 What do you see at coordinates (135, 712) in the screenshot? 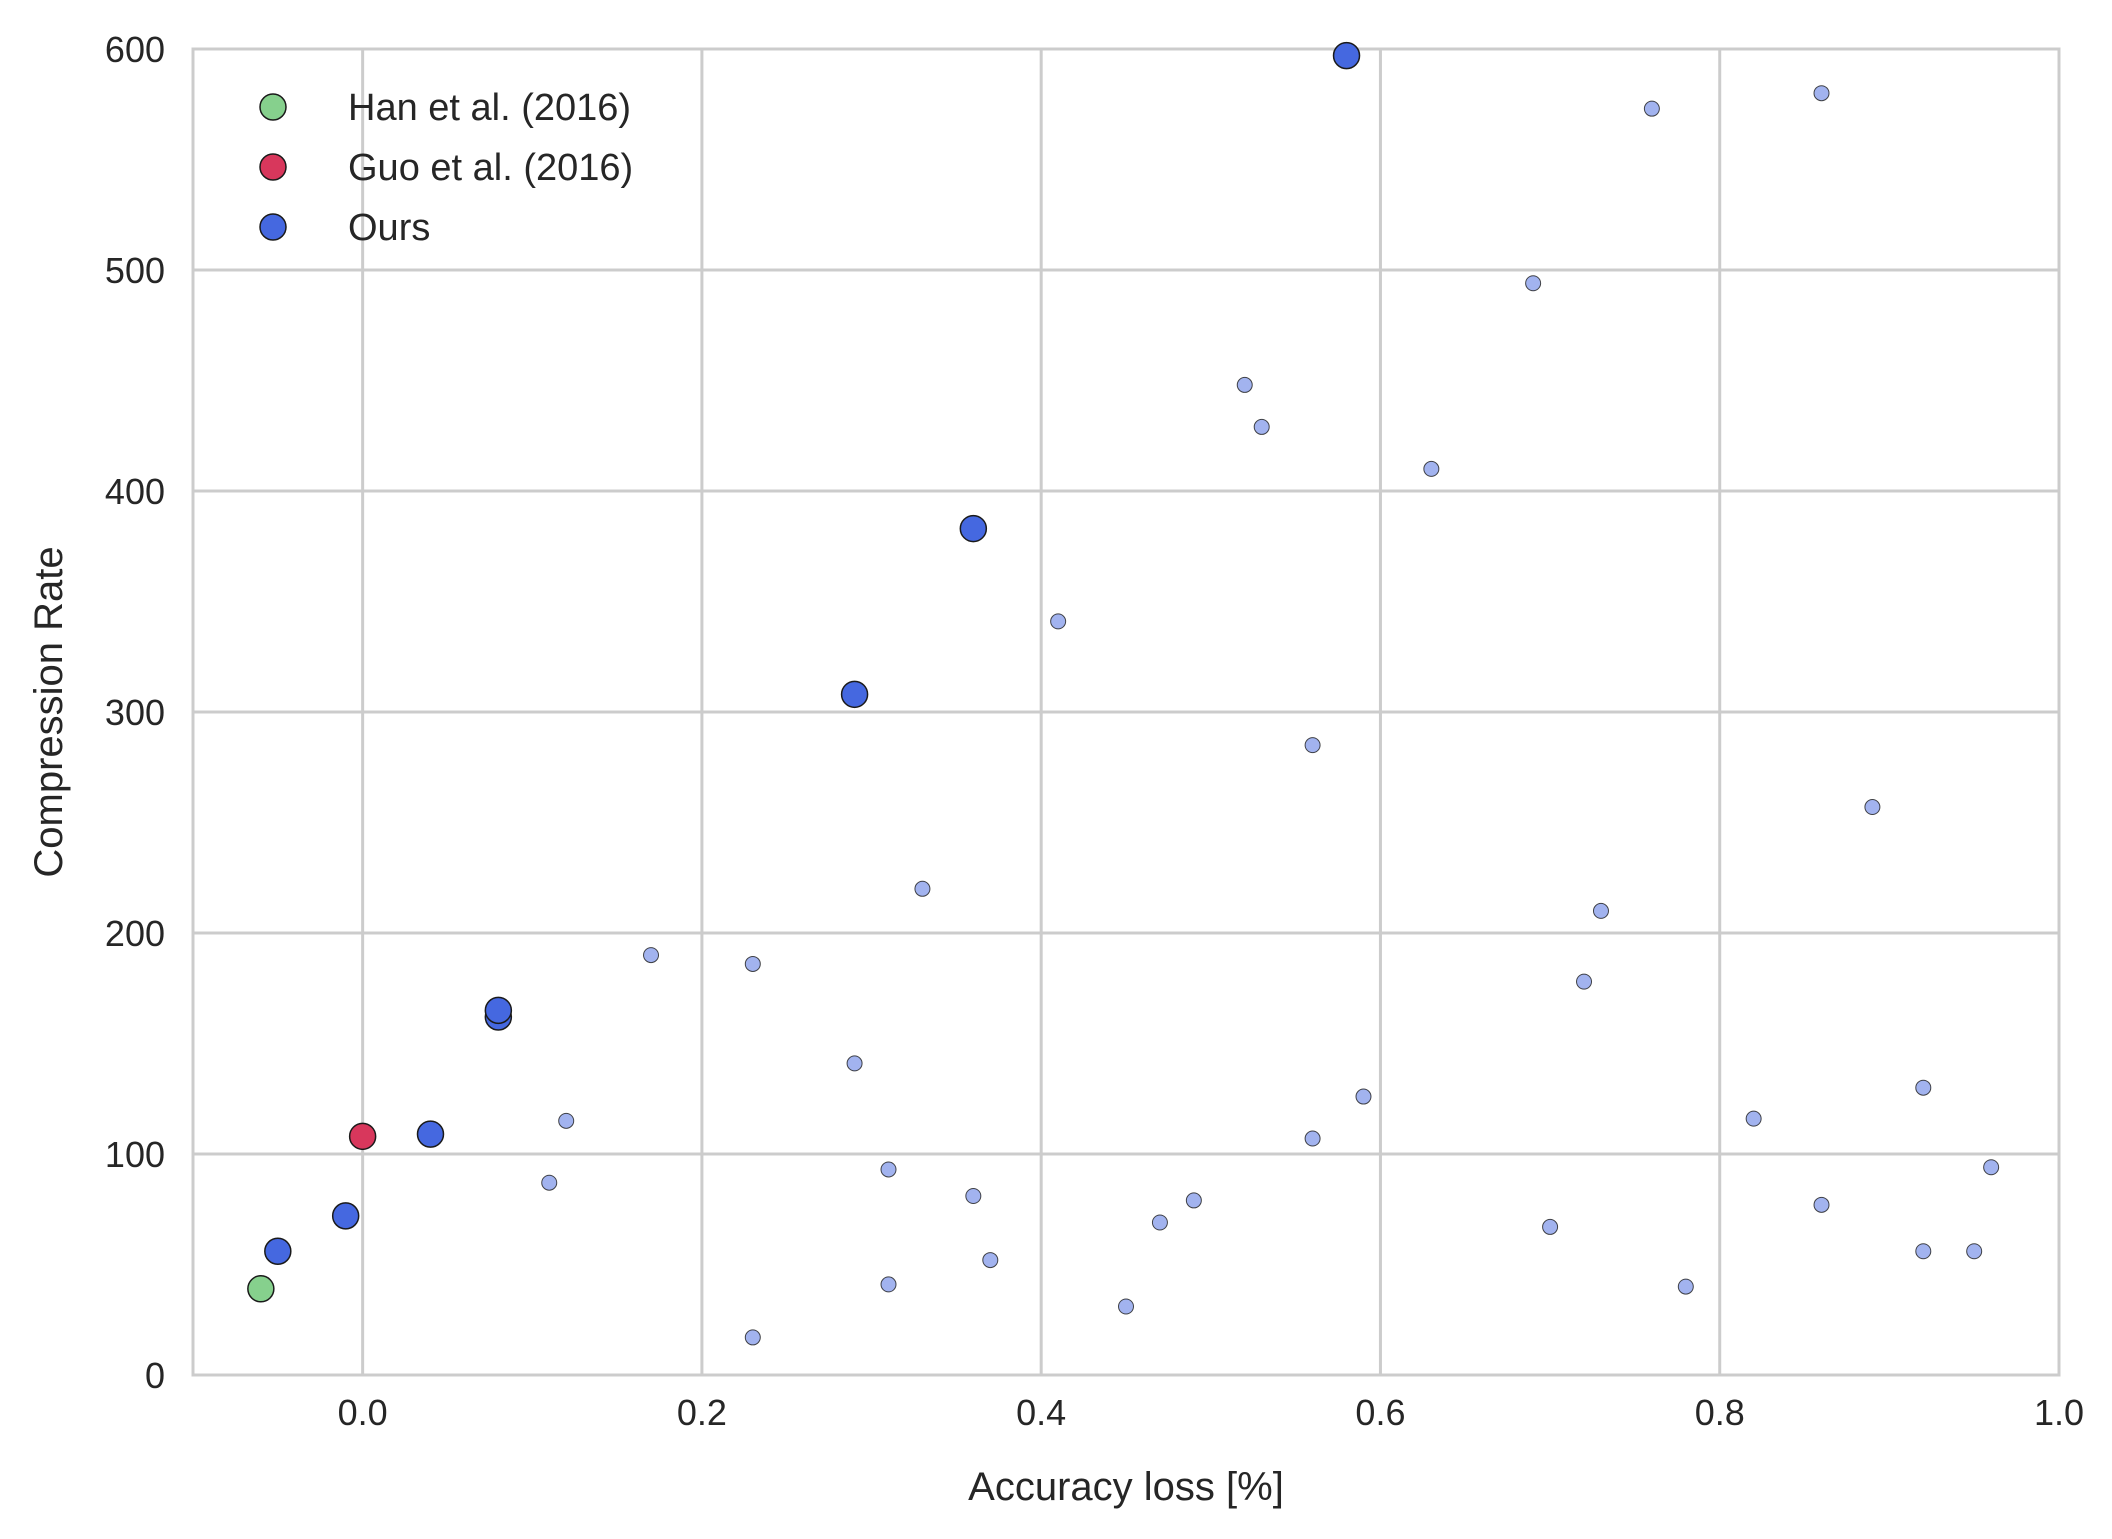
I see `y-tick-label: 300` at bounding box center [135, 712].